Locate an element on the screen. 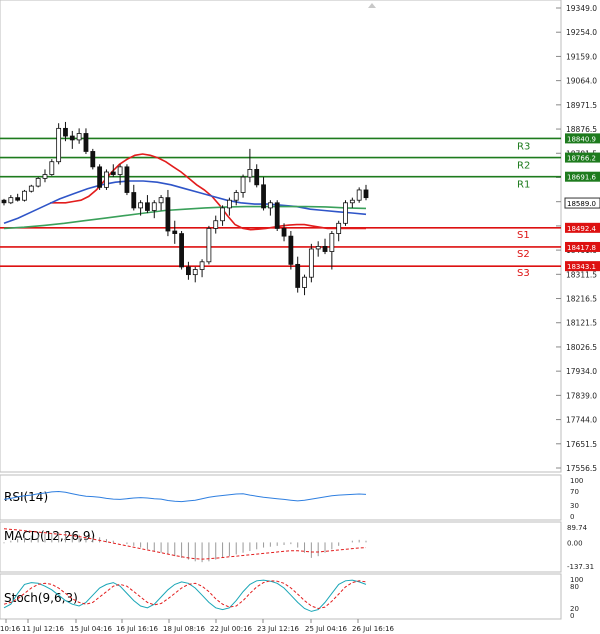 The height and width of the screenshot is (634, 600). main-grid is located at coordinates (558, 238).